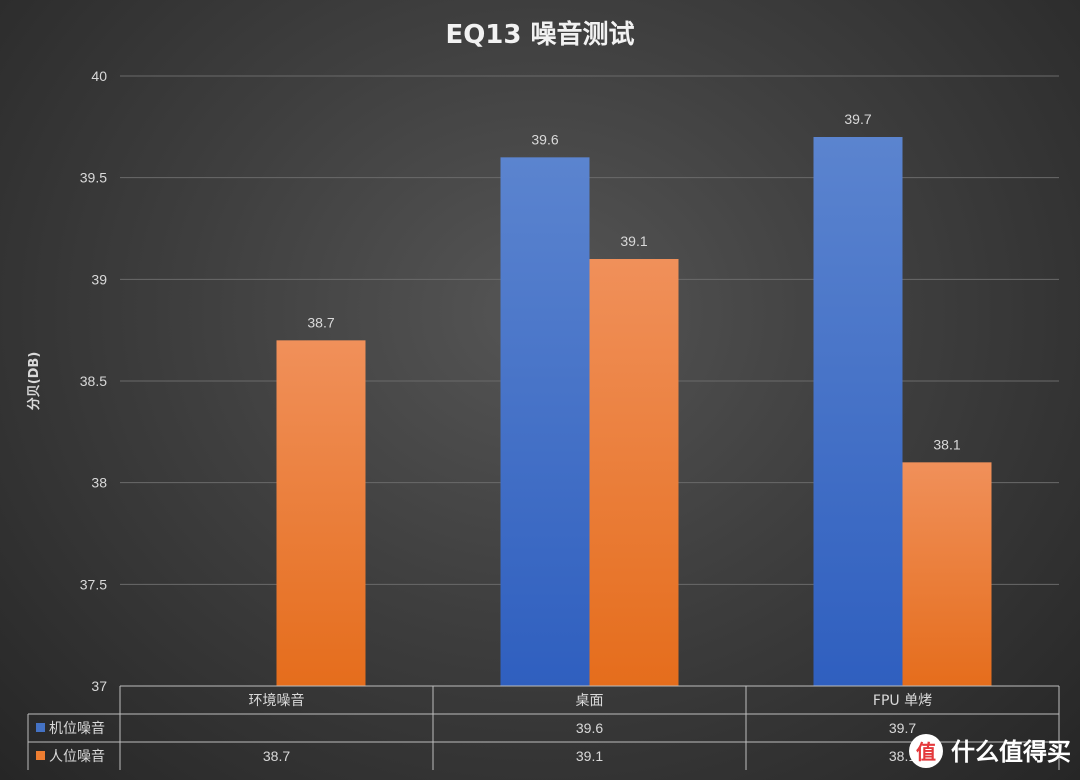 The height and width of the screenshot is (780, 1080). I want to click on data-label: 39.7, so click(857, 119).